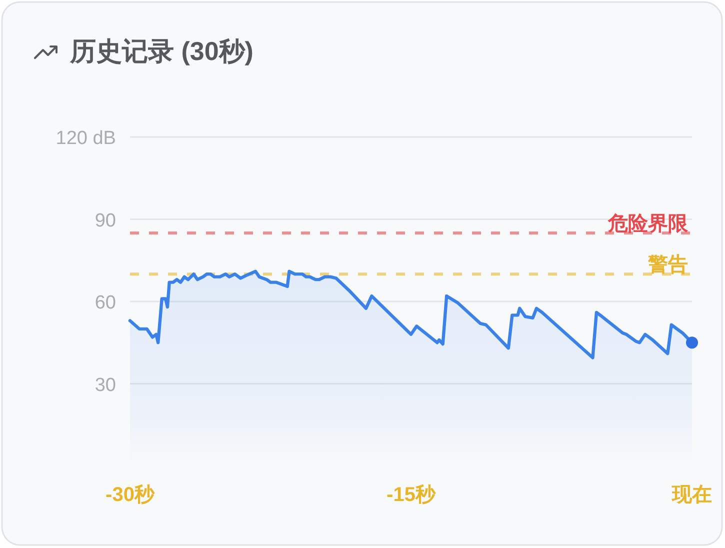  What do you see at coordinates (161, 51) in the screenshot?
I see `chart-title: 历史记录 (30秒)` at bounding box center [161, 51].